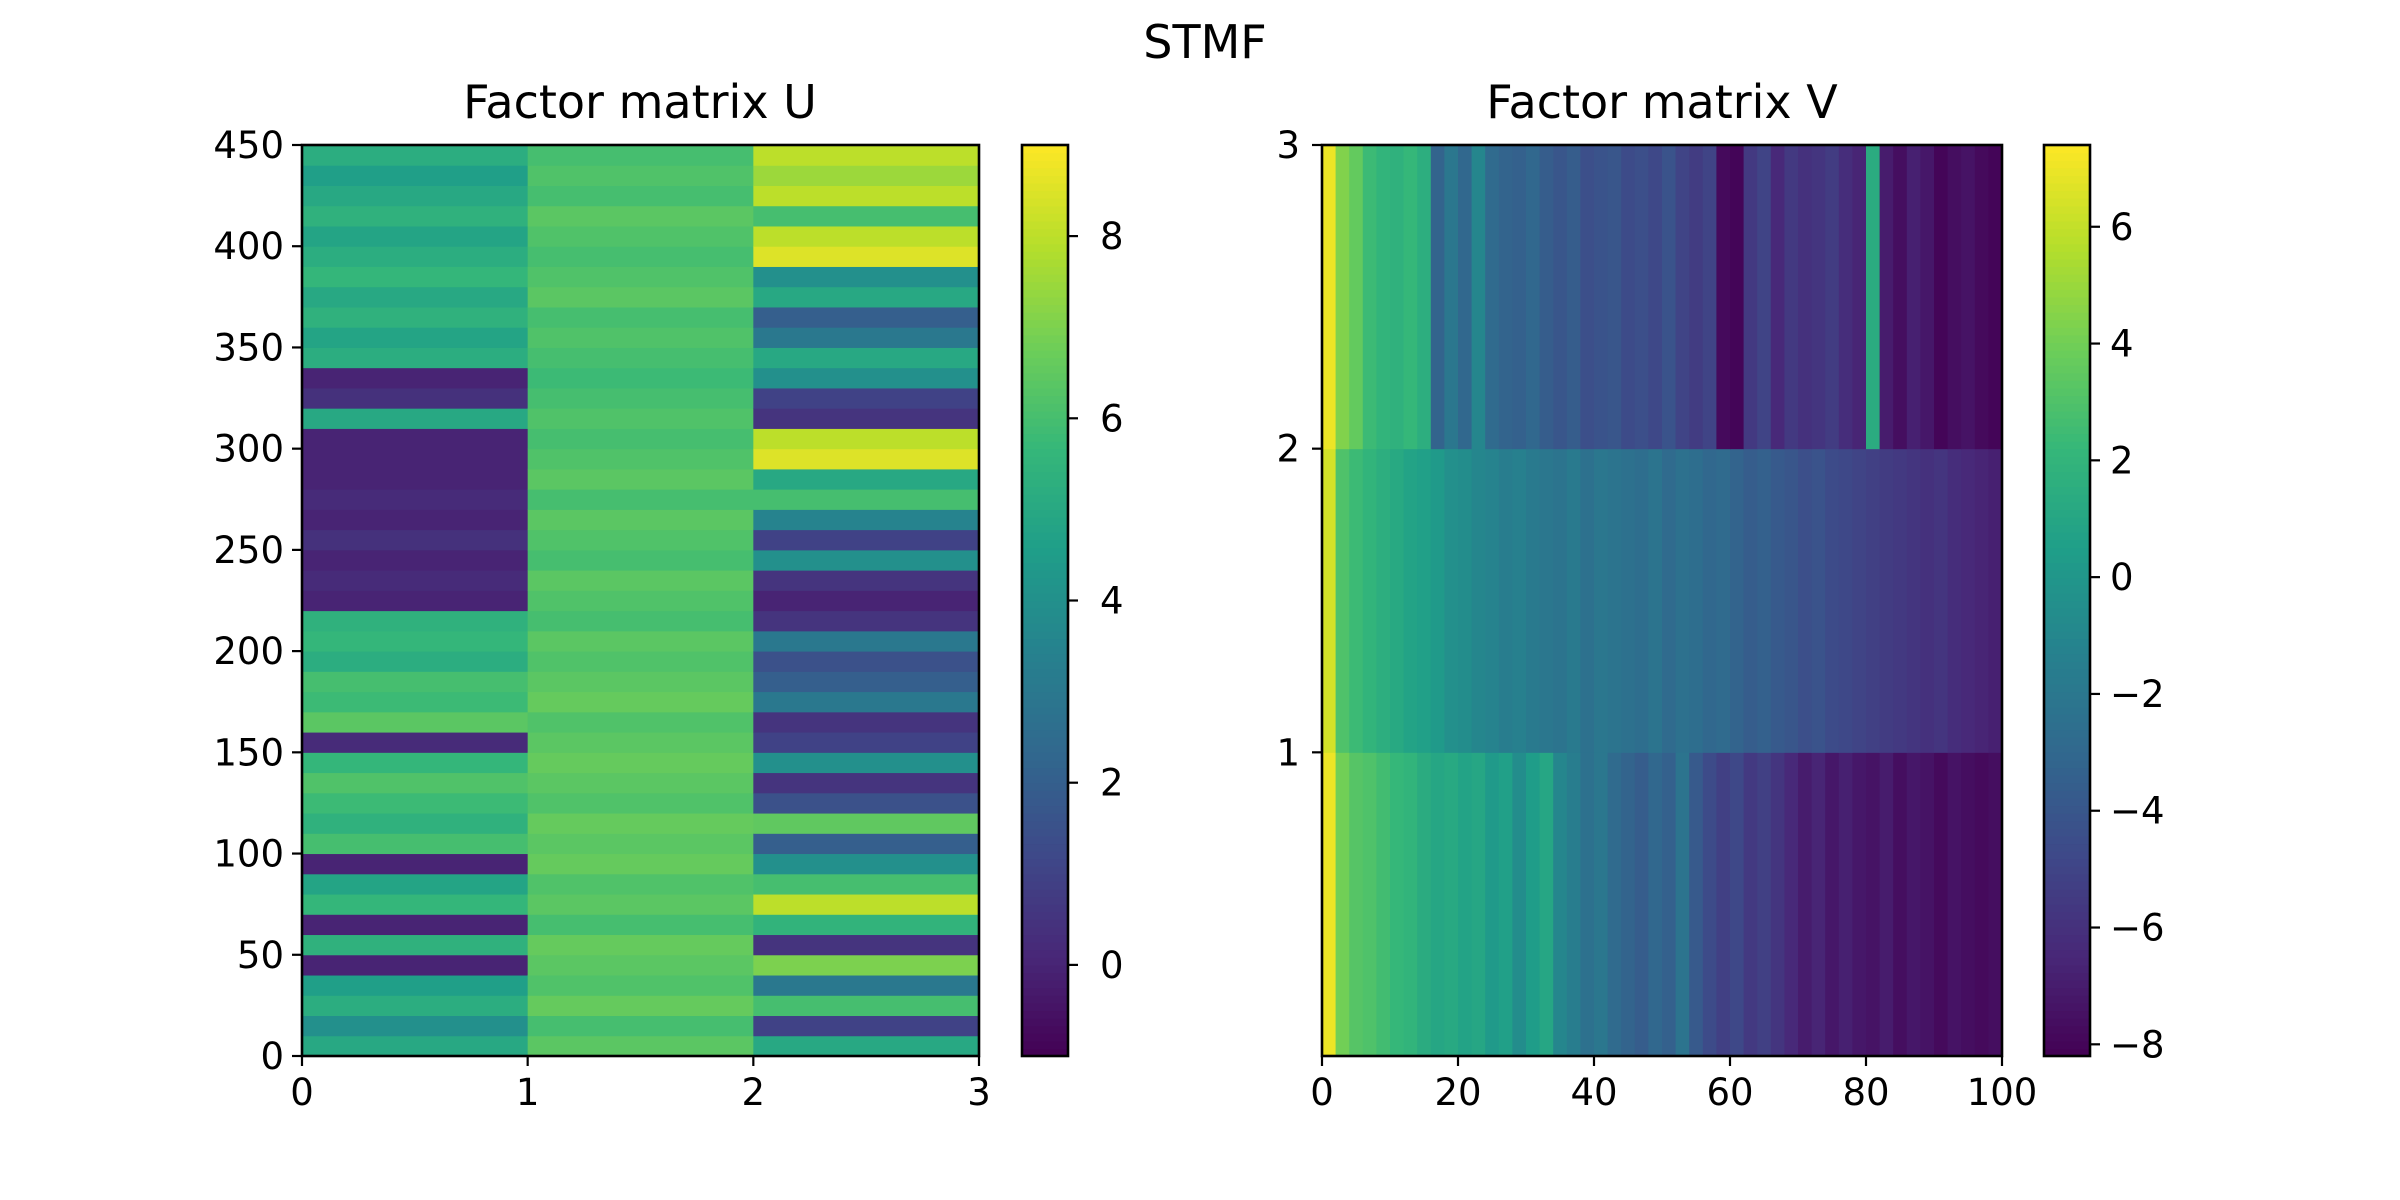 The width and height of the screenshot is (2400, 1200). I want to click on colorbar-tick-label: 4, so click(2122, 344).